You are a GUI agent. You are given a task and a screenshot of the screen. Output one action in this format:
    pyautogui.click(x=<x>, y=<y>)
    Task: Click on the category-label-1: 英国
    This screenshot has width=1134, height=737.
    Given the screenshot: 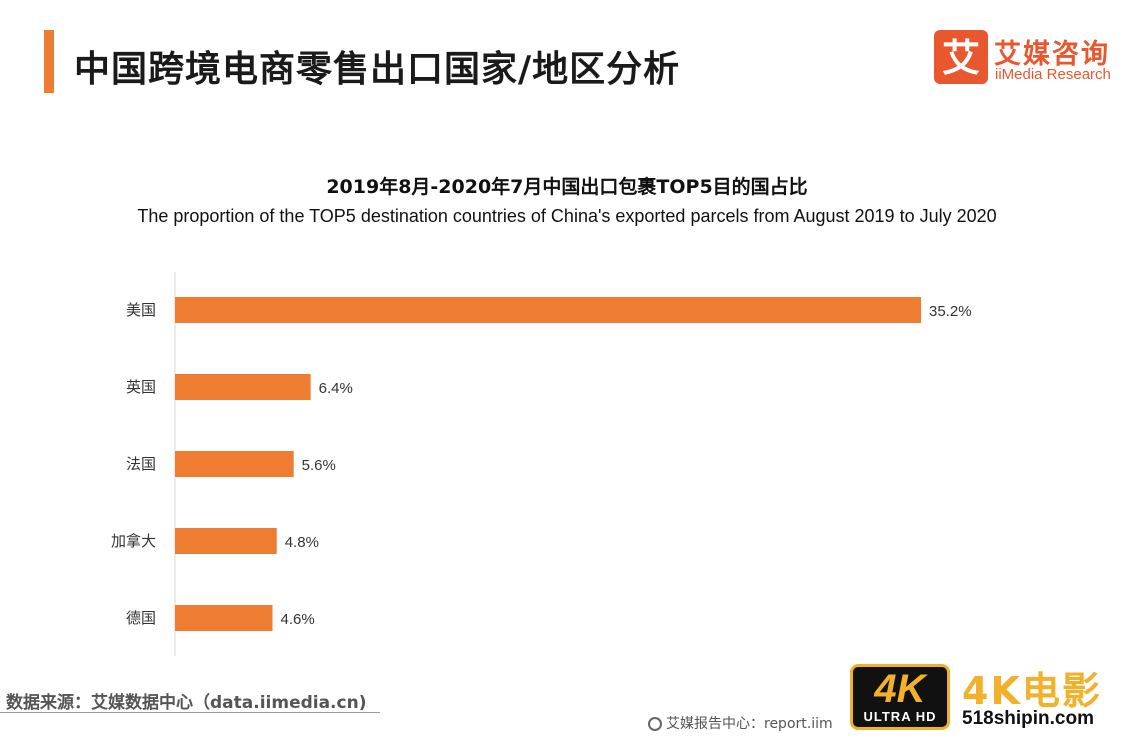 What is the action you would take?
    pyautogui.click(x=141, y=387)
    